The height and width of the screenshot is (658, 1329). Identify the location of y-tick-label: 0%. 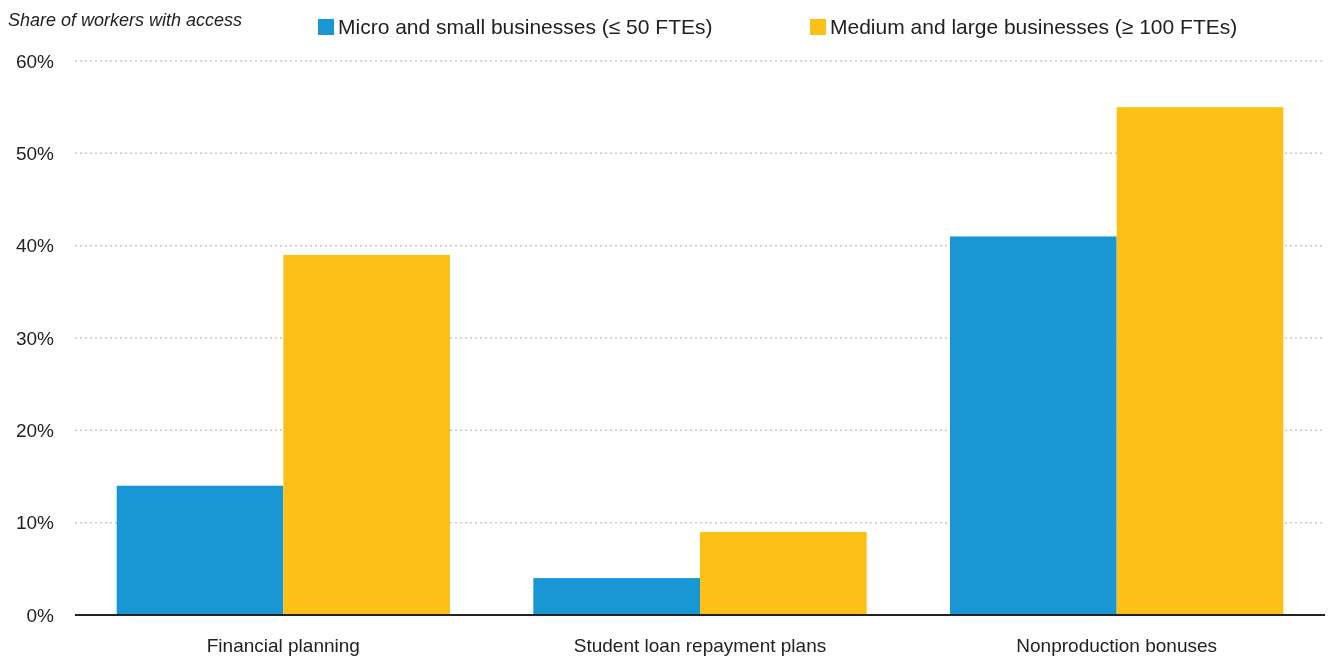
(40, 615).